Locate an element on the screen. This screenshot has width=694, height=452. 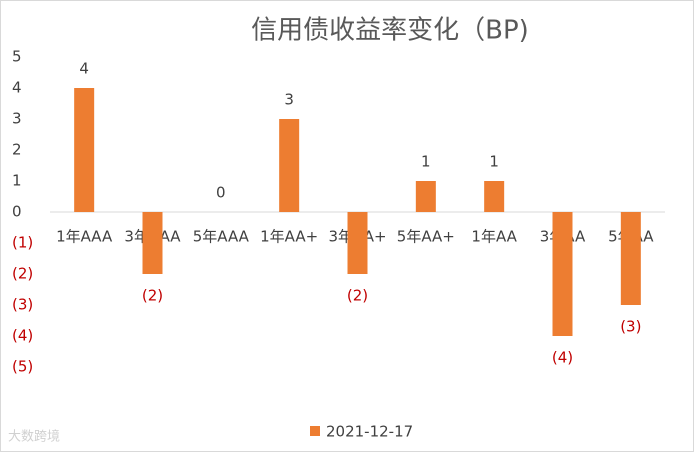
y-tick-label: (5) is located at coordinates (22, 367).